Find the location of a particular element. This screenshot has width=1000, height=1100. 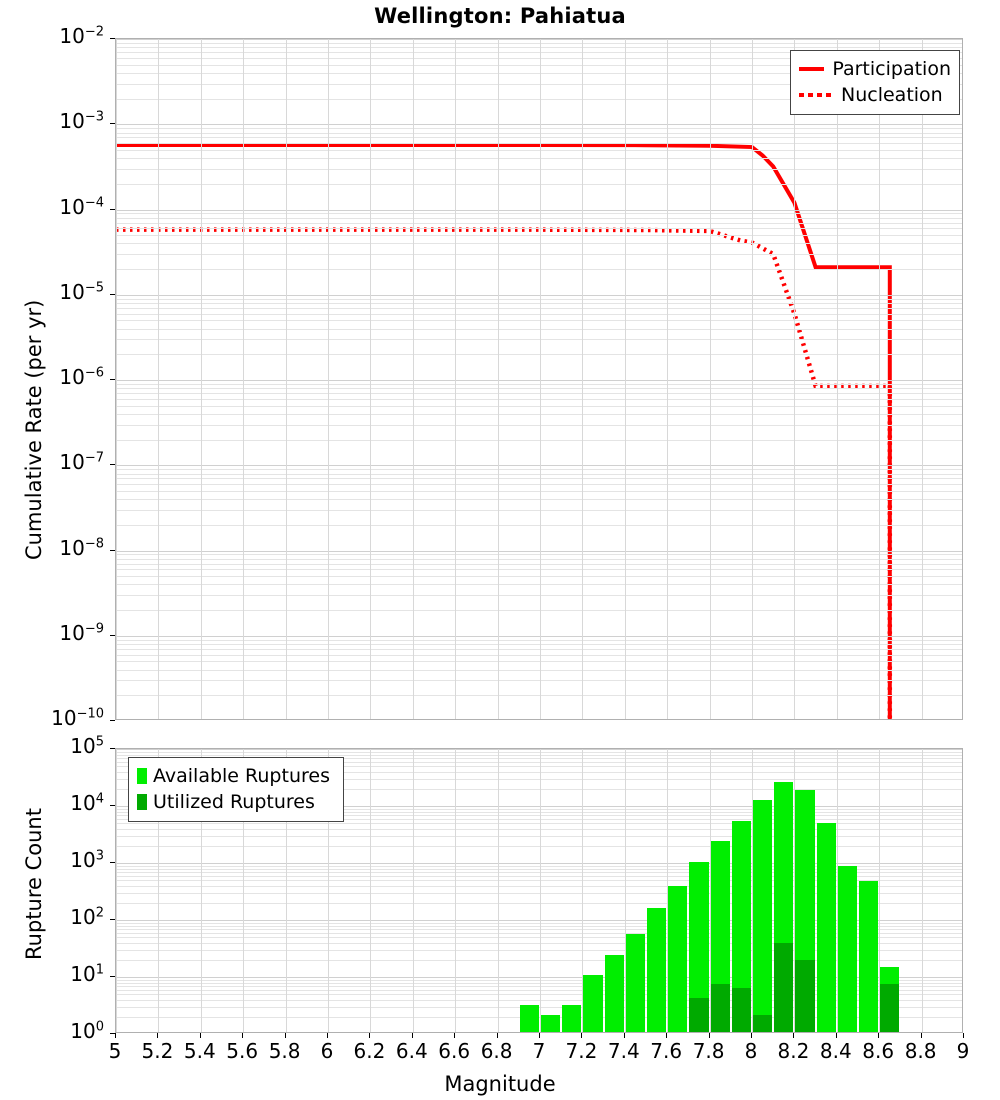

x-tick-label: 7.2 is located at coordinates (581, 1051).